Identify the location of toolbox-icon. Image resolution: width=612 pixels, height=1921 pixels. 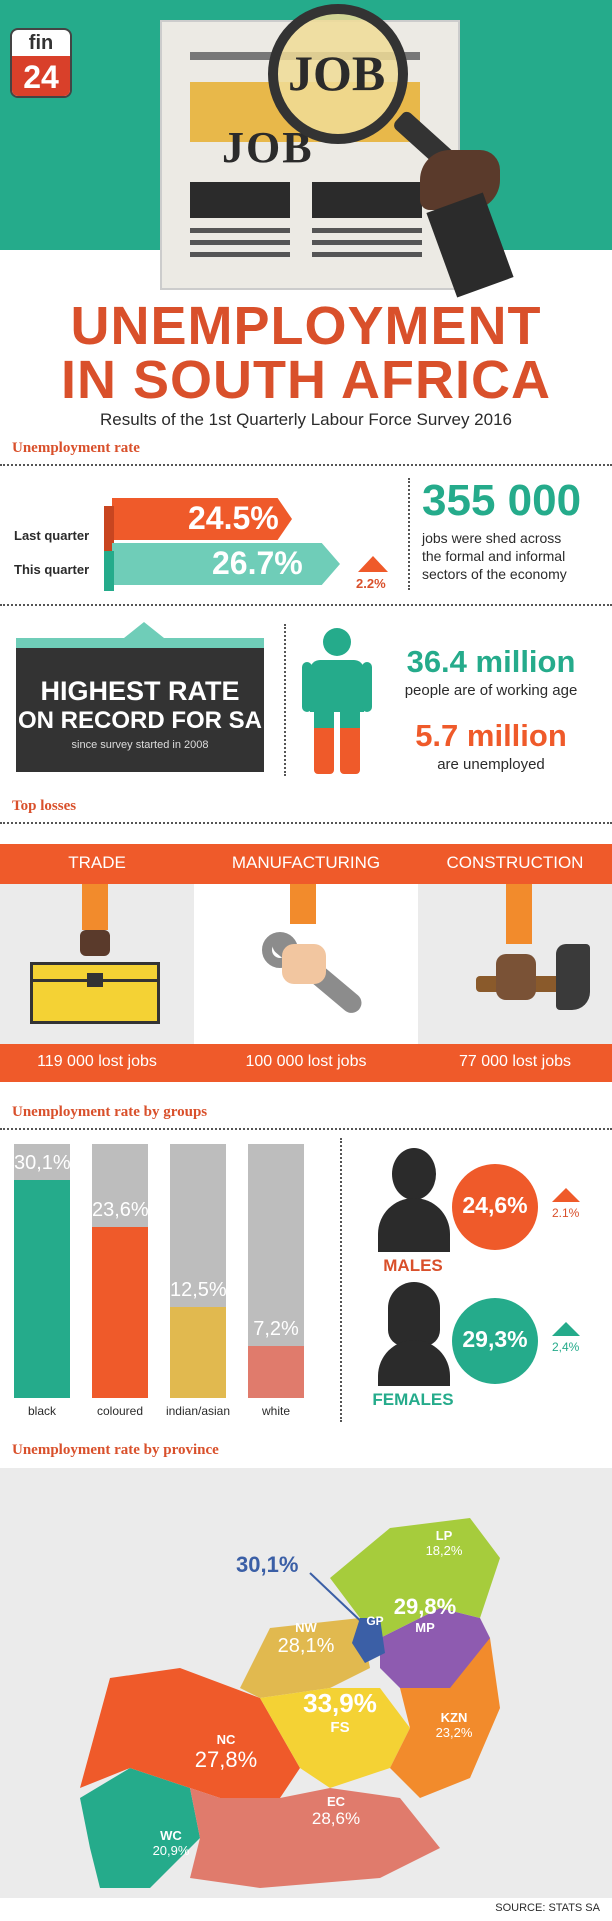
(95, 993).